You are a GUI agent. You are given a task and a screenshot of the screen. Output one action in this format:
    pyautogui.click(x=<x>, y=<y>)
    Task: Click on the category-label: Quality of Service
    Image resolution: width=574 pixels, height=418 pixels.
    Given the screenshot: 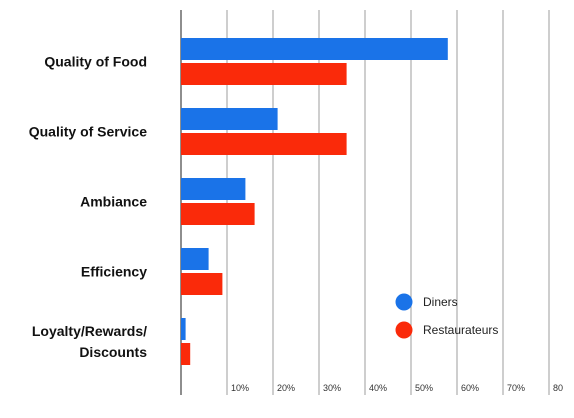 What is the action you would take?
    pyautogui.click(x=88, y=132)
    